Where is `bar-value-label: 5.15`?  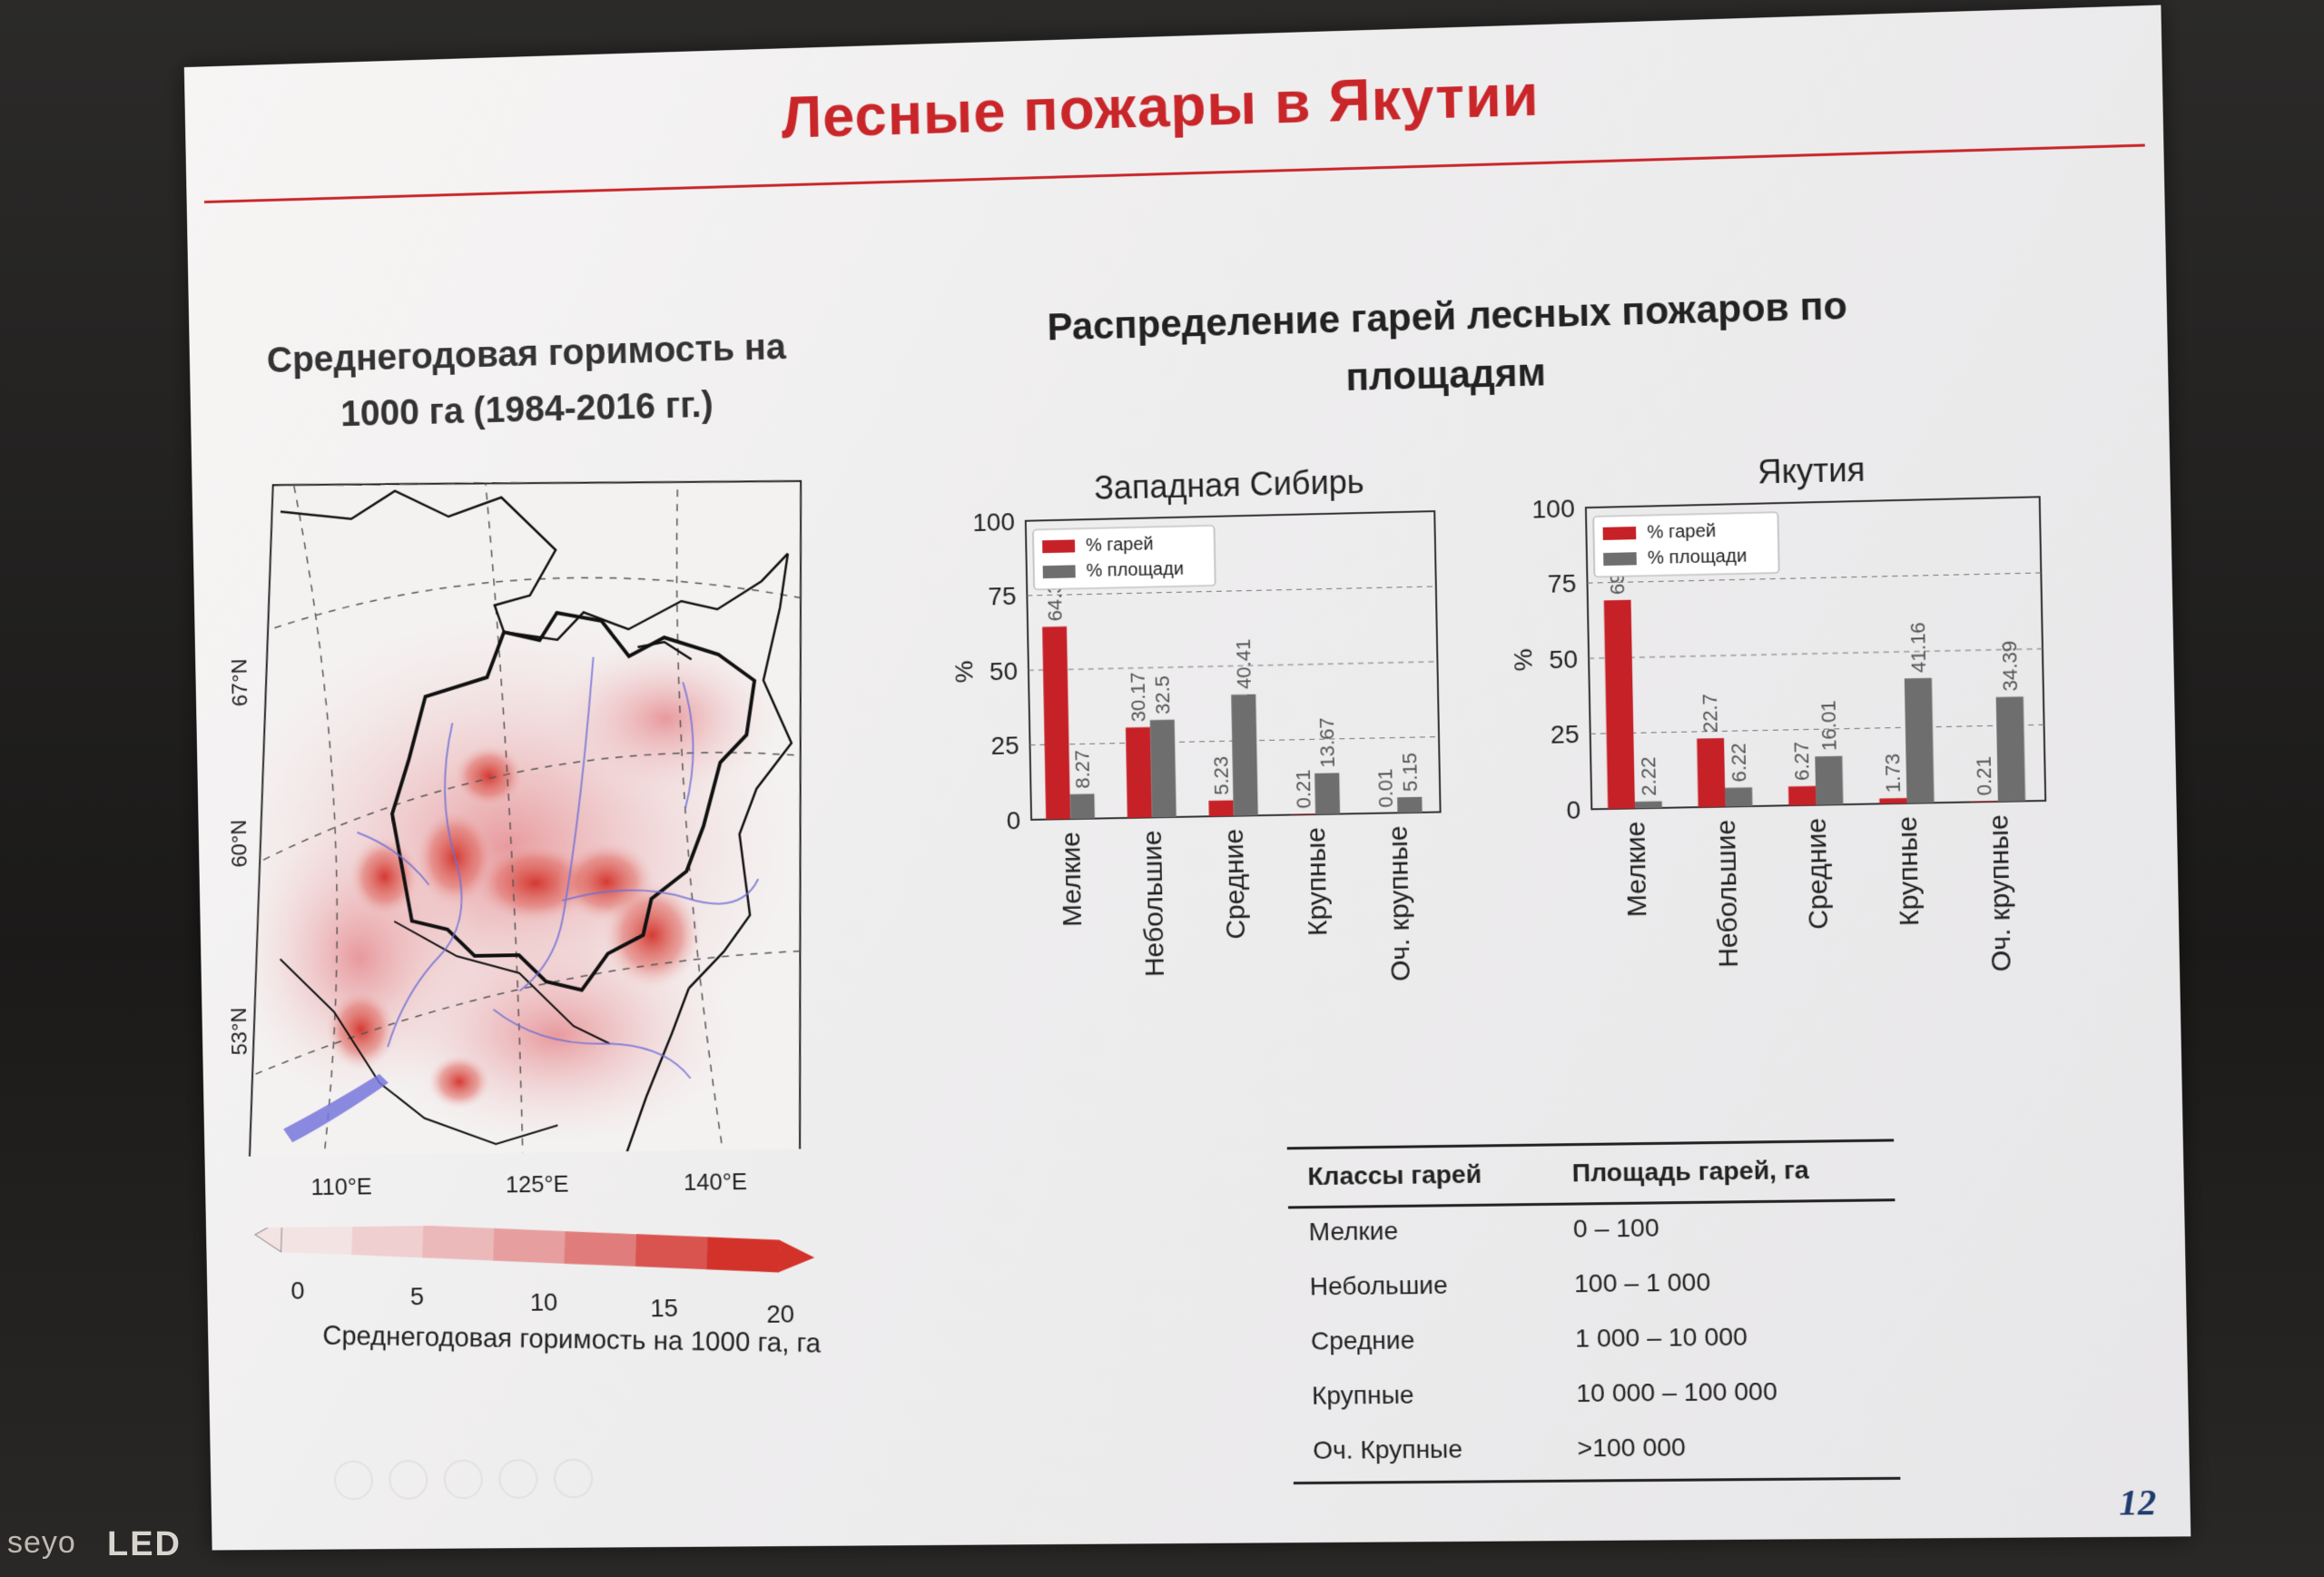 bar-value-label: 5.15 is located at coordinates (1410, 773).